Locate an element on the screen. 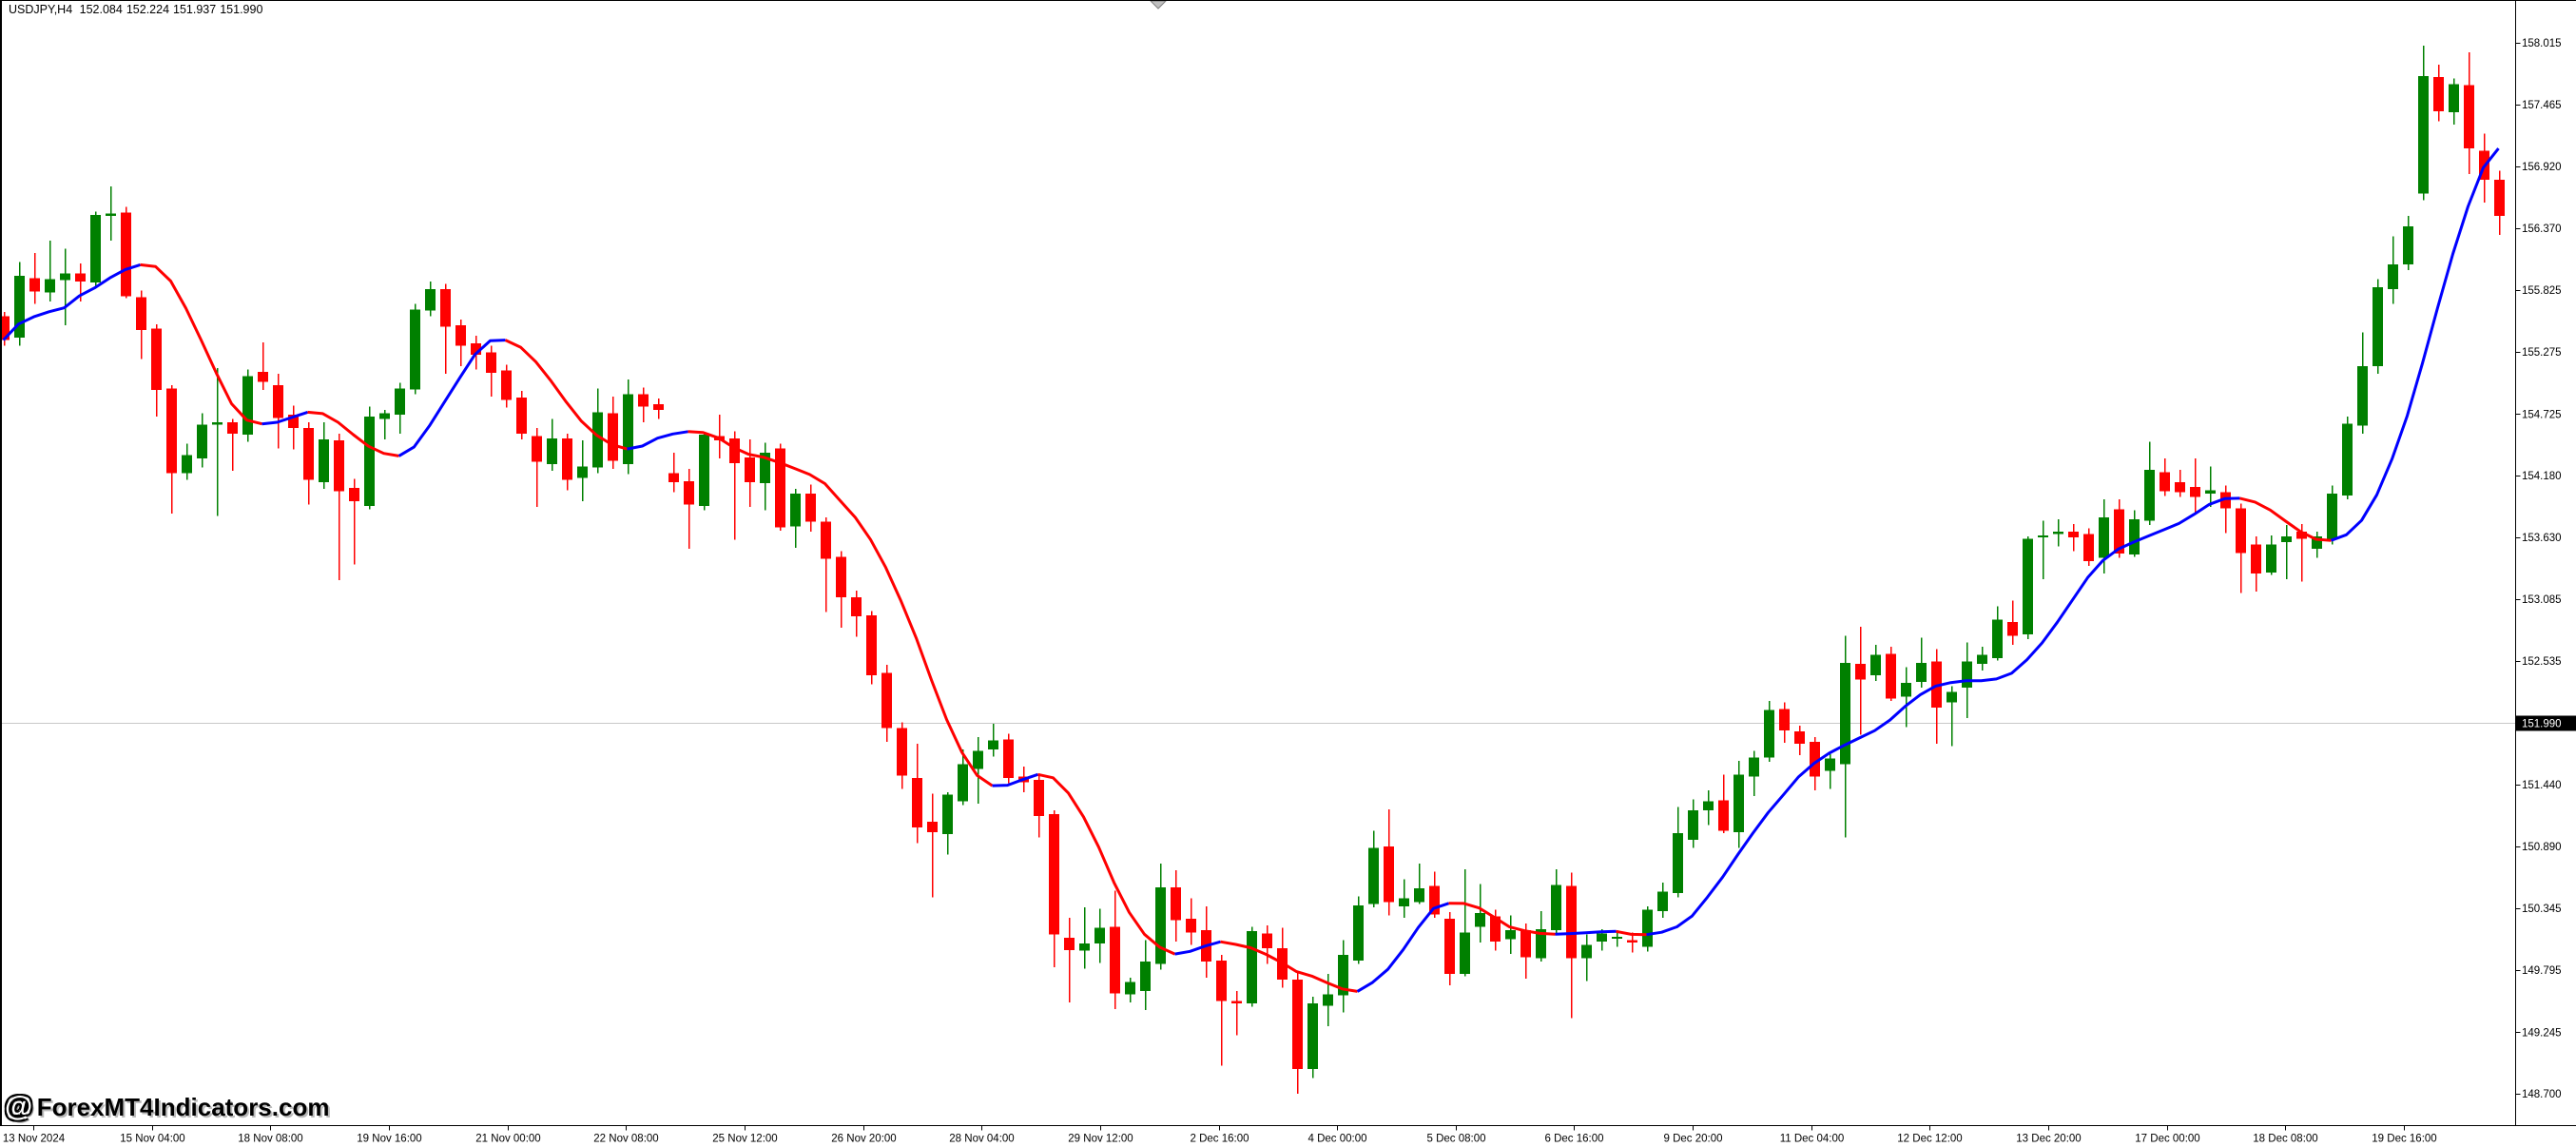  forexmt4indicators-watermark: @ ForexMT4Indicators.com is located at coordinates (167, 1107).